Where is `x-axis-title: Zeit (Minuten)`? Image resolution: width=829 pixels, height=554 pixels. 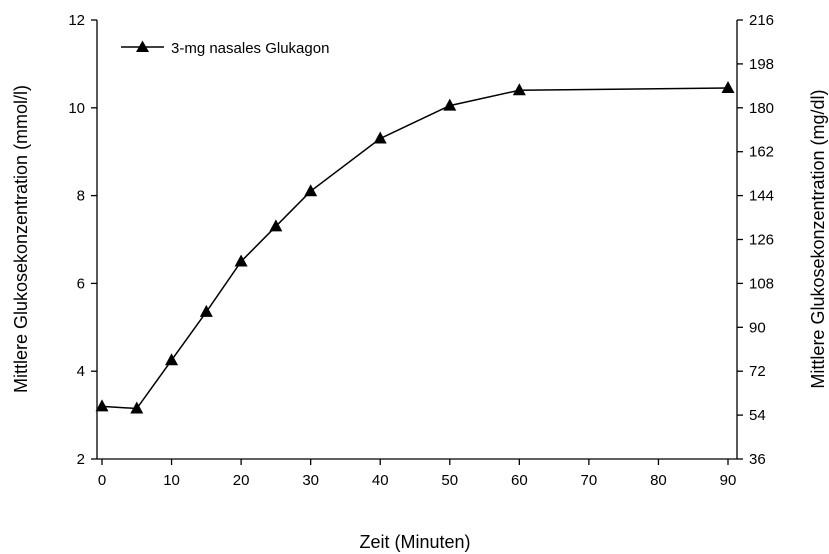 x-axis-title: Zeit (Minuten) is located at coordinates (414, 542).